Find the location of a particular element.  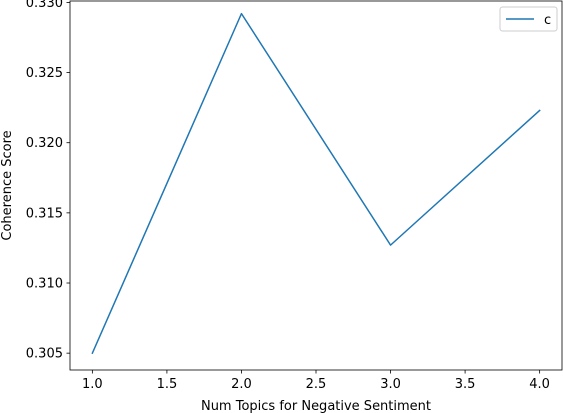

y-tick-label-3: 0.315 is located at coordinates (44, 213).